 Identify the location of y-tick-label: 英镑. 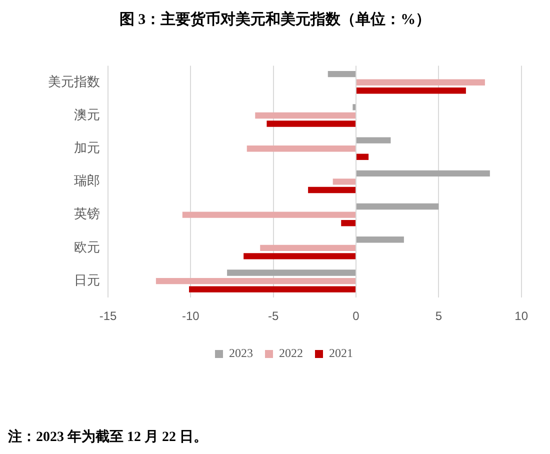
(87, 214).